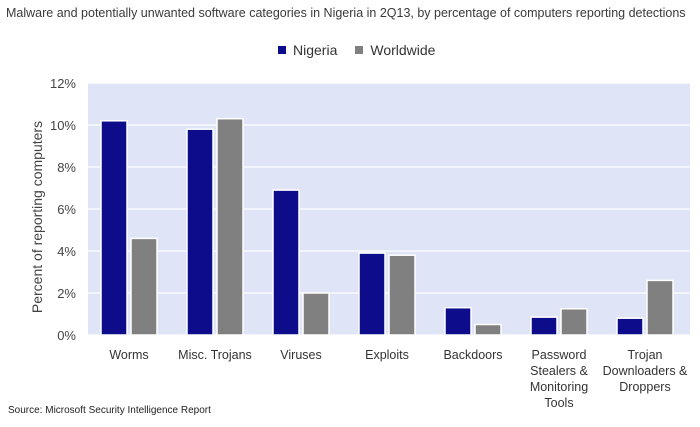  I want to click on x-category-label: Misc. Trojans, so click(215, 355).